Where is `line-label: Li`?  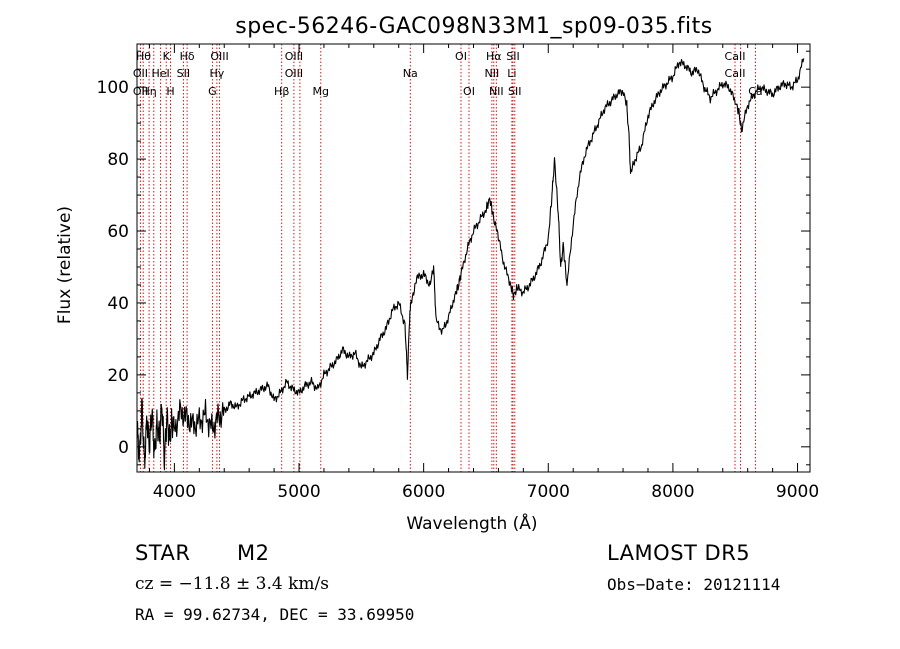
line-label: Li is located at coordinates (511, 73).